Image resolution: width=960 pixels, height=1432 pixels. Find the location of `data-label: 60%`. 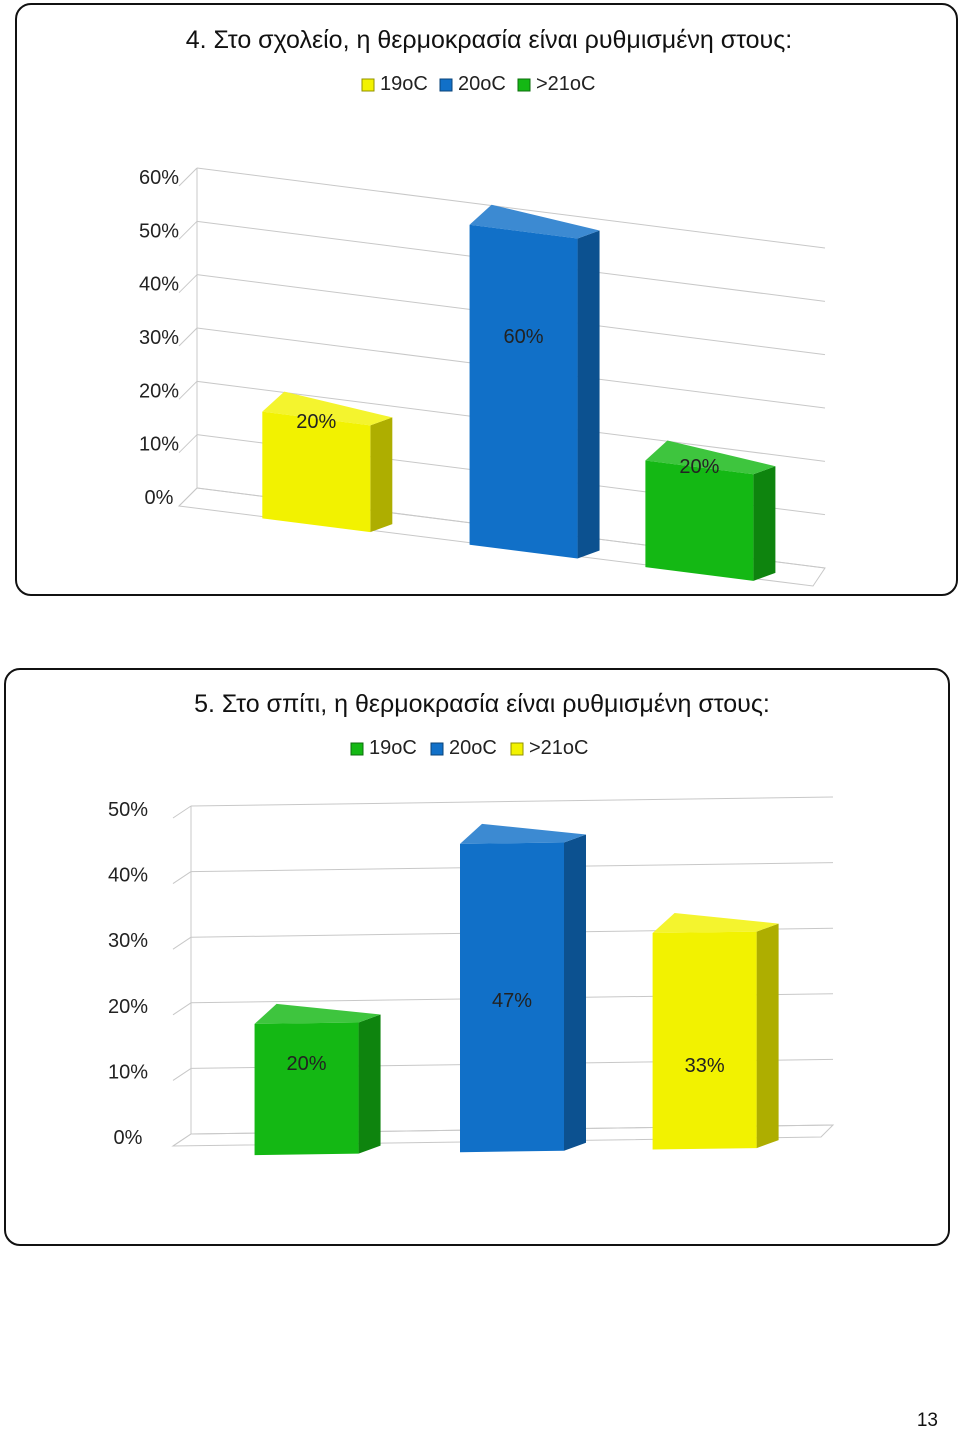

data-label: 60% is located at coordinates (524, 337).